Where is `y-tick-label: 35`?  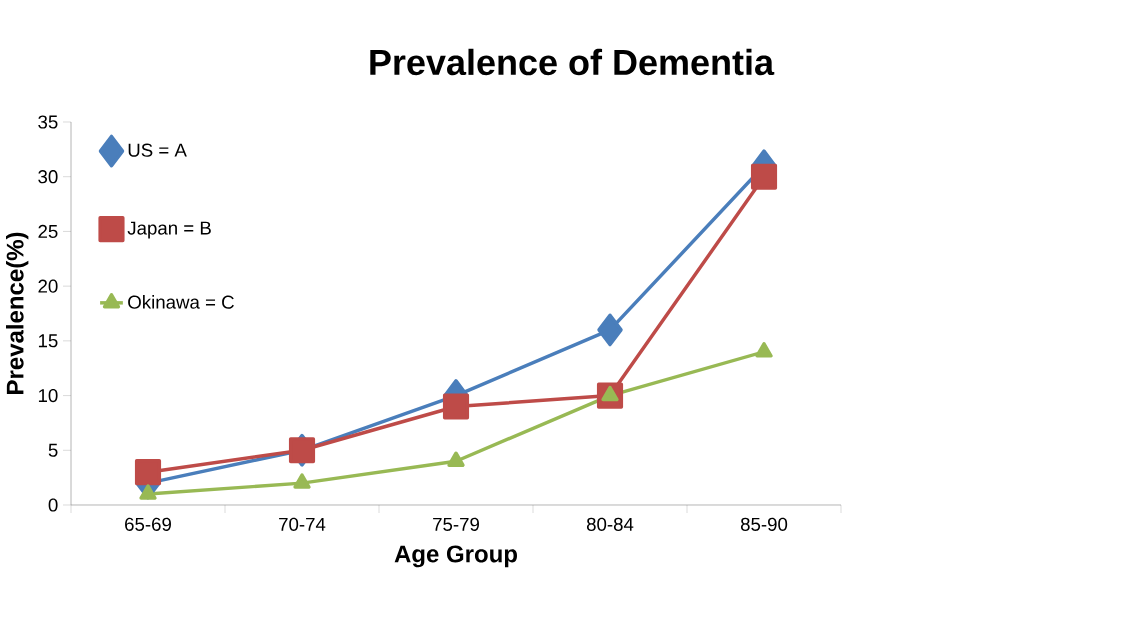 y-tick-label: 35 is located at coordinates (48, 122).